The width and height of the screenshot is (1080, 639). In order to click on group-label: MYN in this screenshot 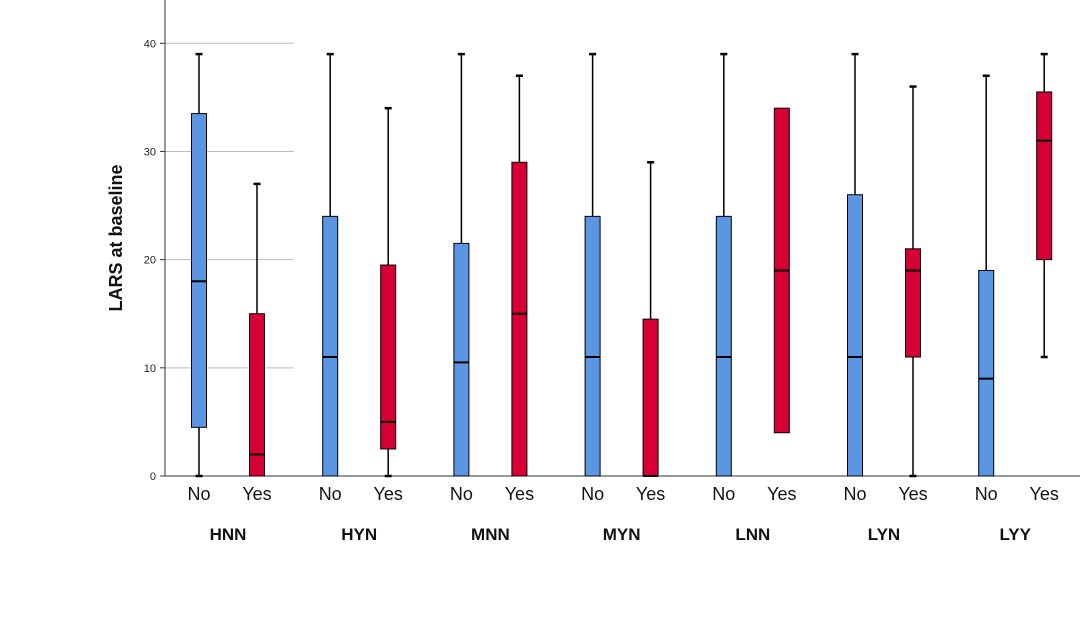, I will do `click(622, 534)`.